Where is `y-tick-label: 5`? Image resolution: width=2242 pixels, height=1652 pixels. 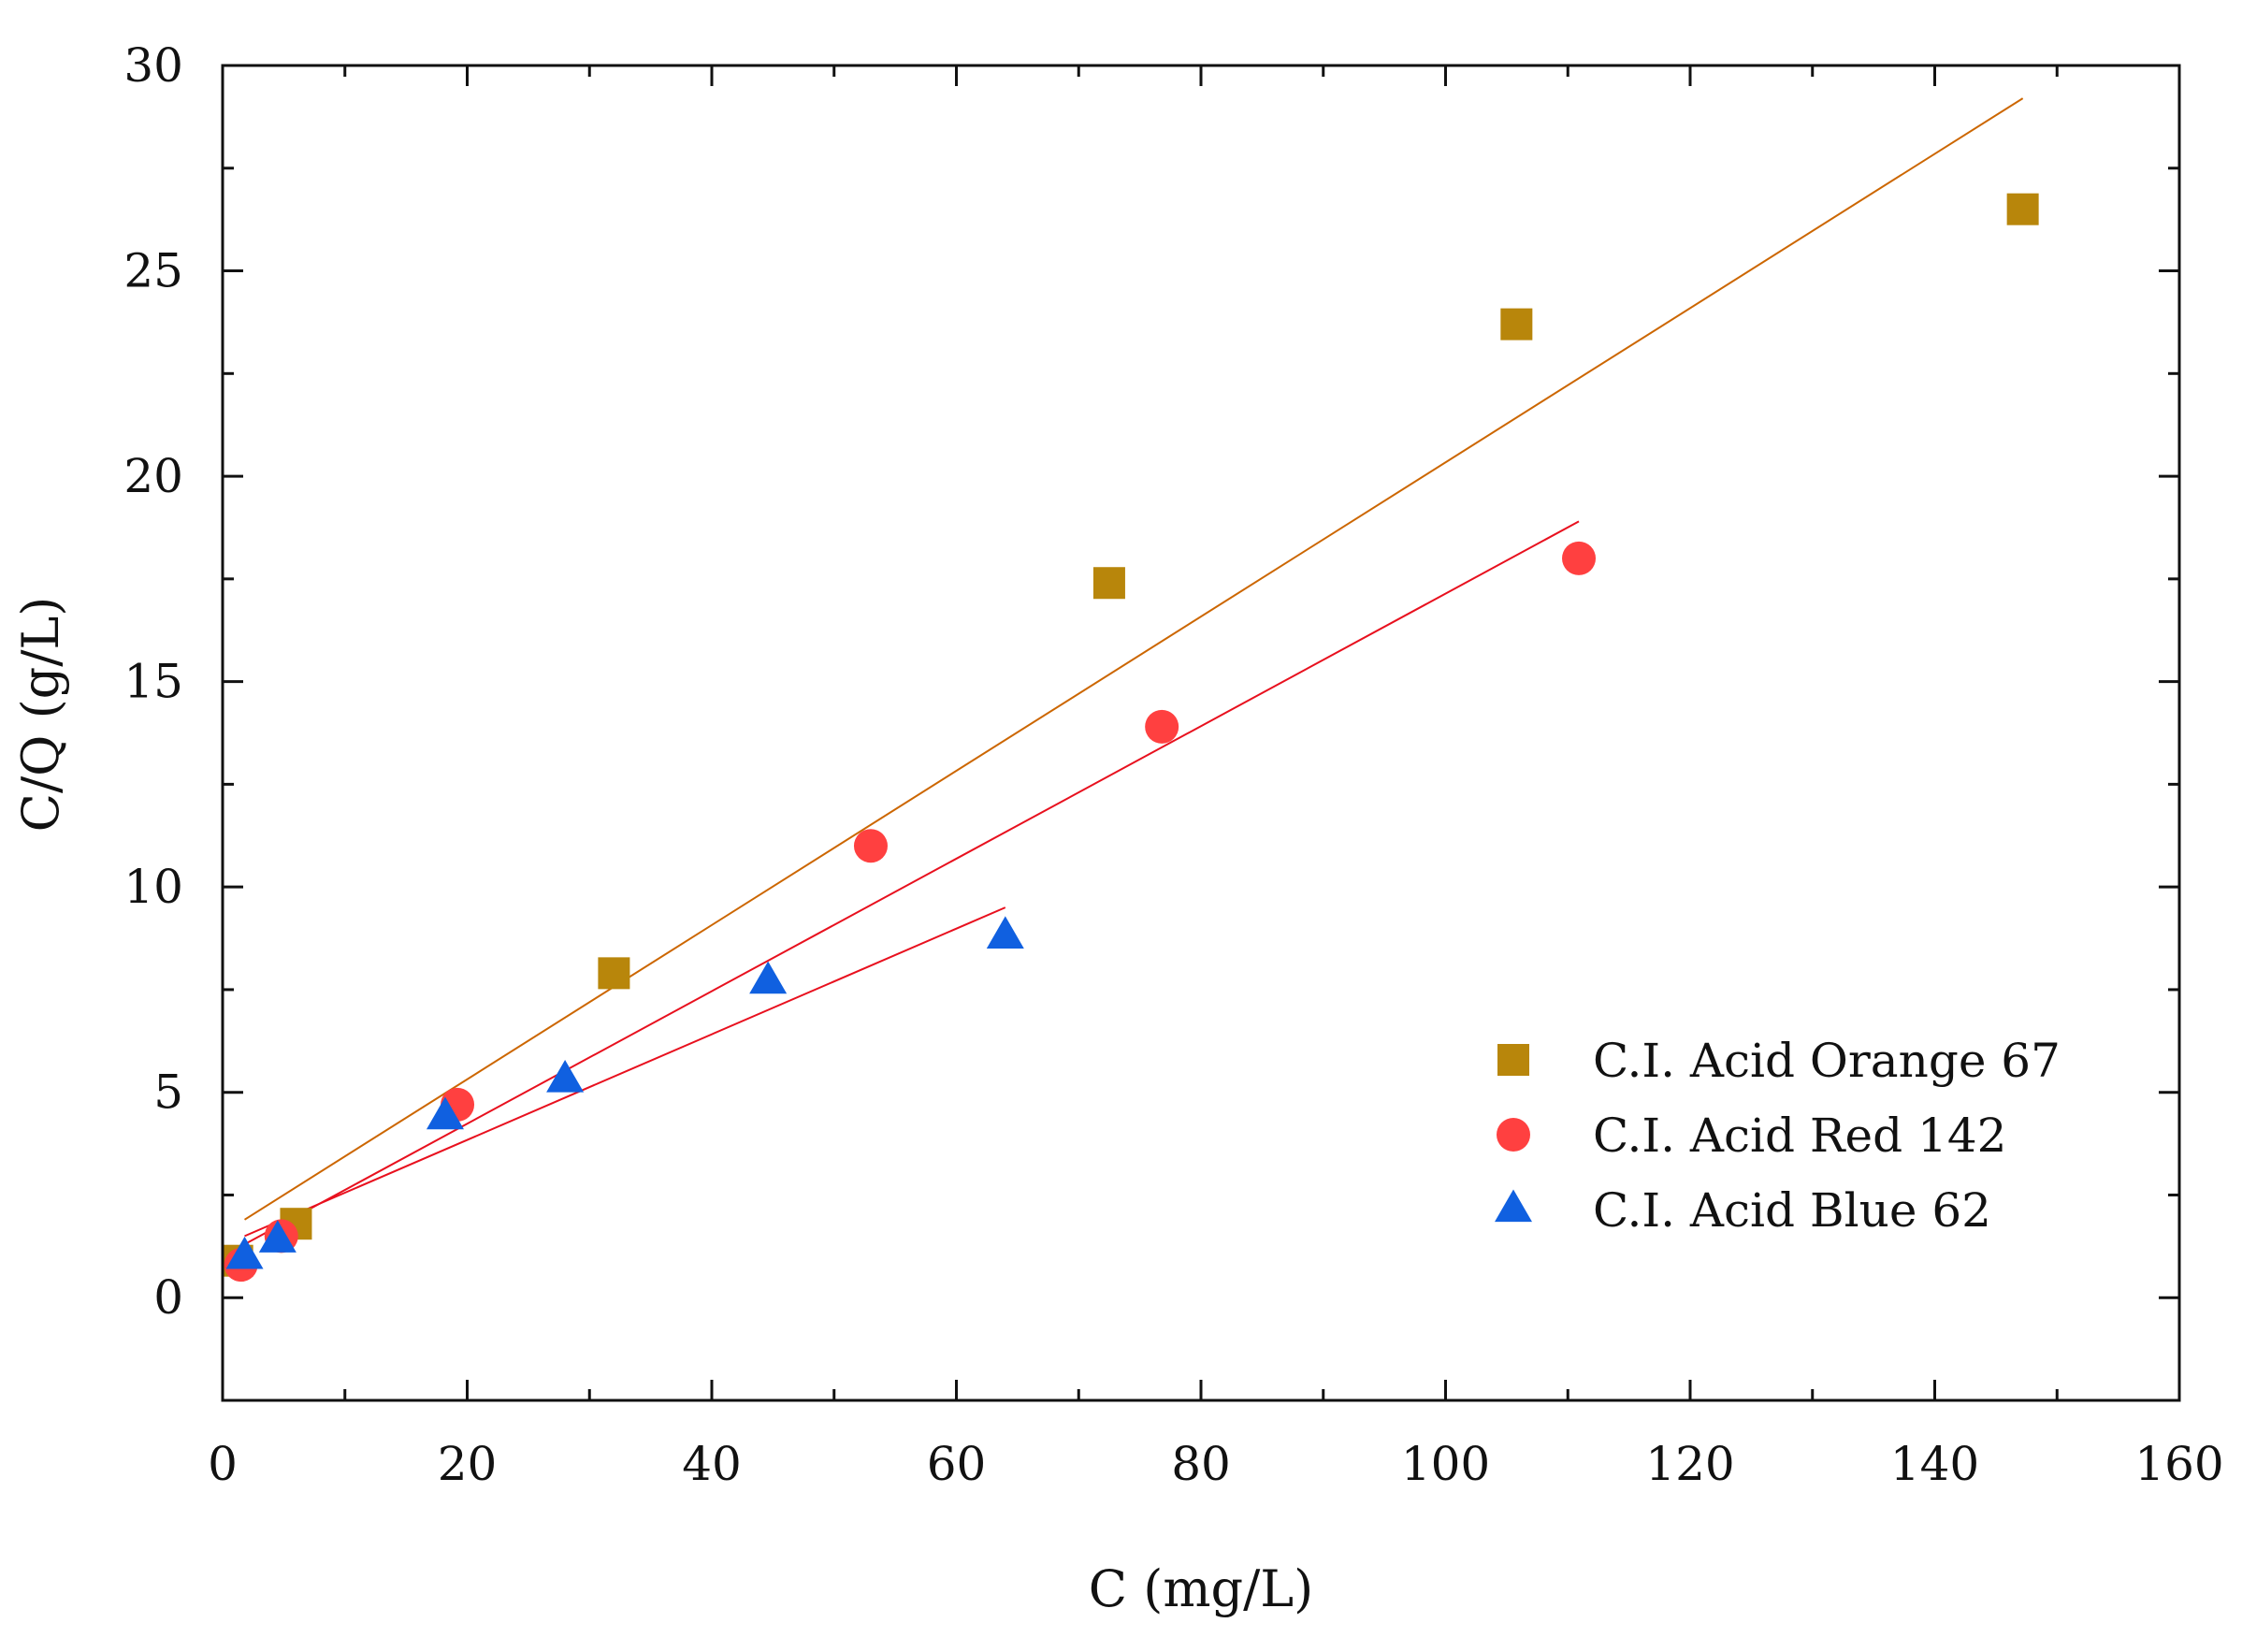
y-tick-label: 5 is located at coordinates (168, 1092).